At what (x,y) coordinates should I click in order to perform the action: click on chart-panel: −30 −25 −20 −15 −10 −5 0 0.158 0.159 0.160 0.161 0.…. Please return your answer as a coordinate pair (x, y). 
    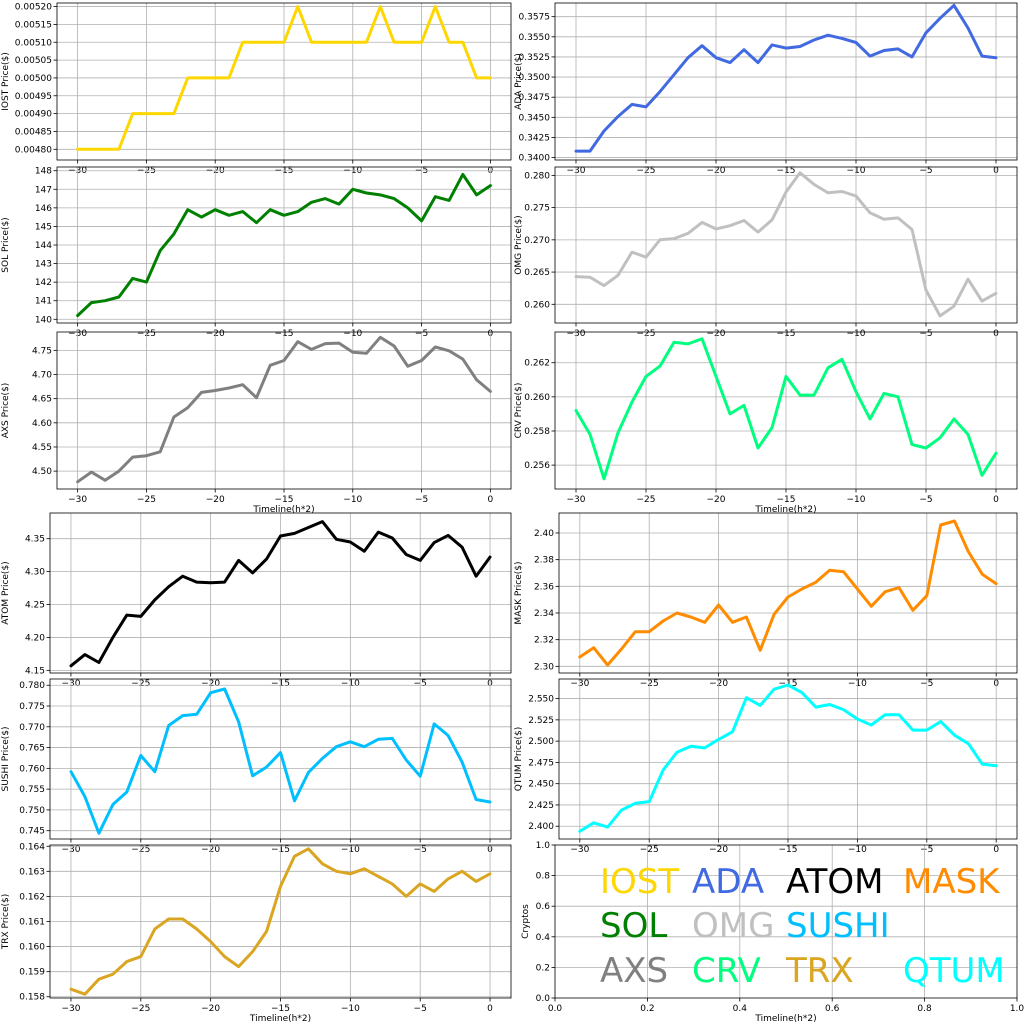
    Looking at the image, I should click on (256, 933).